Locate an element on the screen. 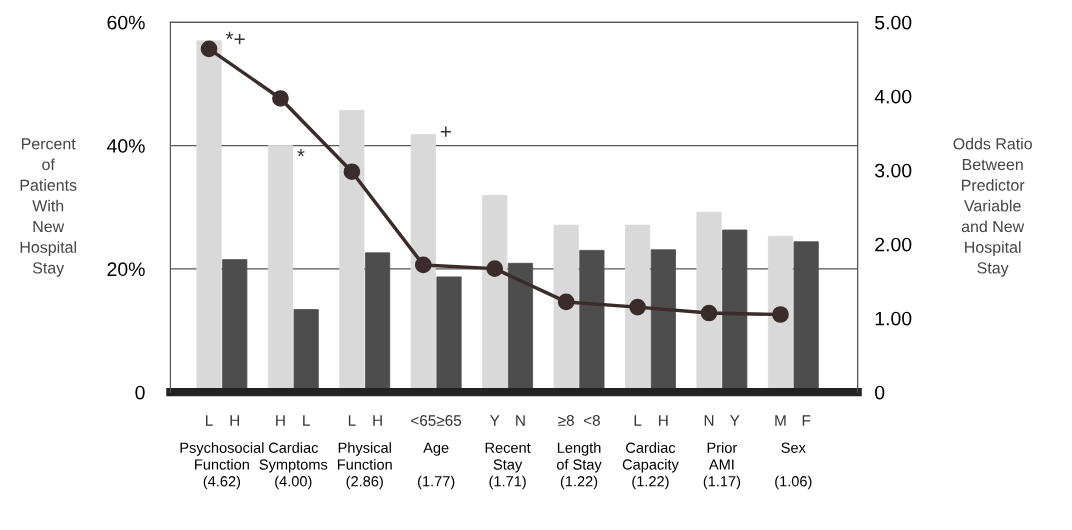  category-label: Sex (1.06) is located at coordinates (793, 466).